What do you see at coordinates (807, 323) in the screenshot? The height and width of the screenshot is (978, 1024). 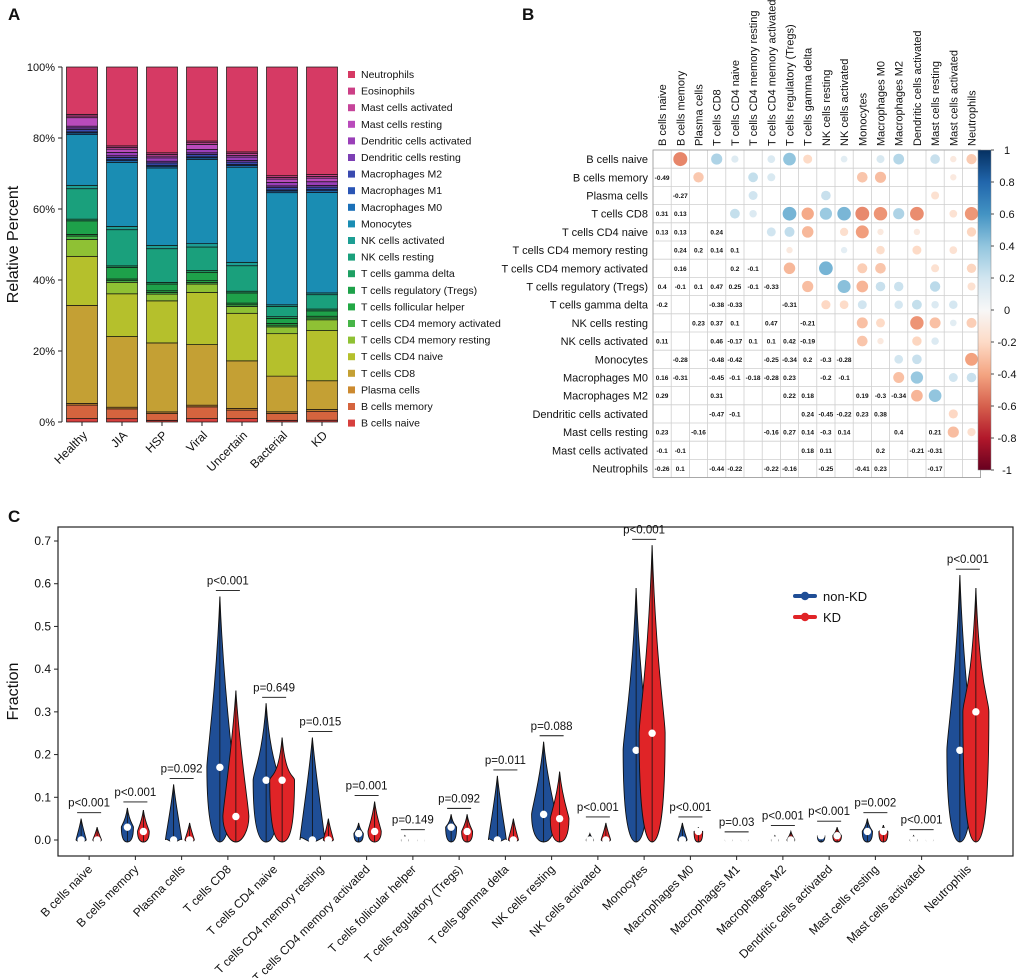 I see `correlation-value: -0.21` at bounding box center [807, 323].